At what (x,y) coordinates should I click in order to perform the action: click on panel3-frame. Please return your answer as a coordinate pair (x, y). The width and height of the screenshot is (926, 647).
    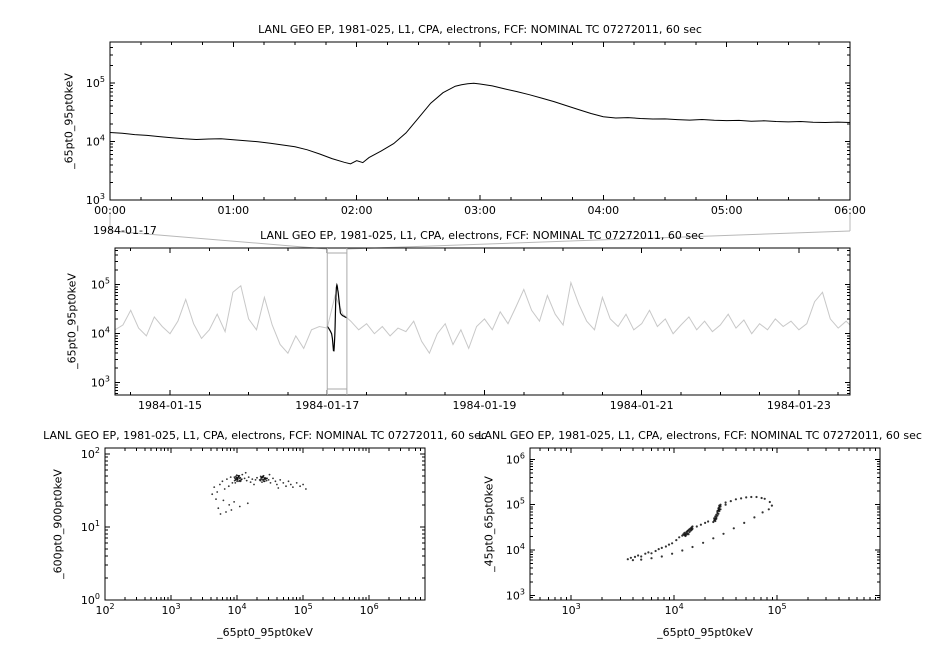
    Looking at the image, I should click on (265, 524).